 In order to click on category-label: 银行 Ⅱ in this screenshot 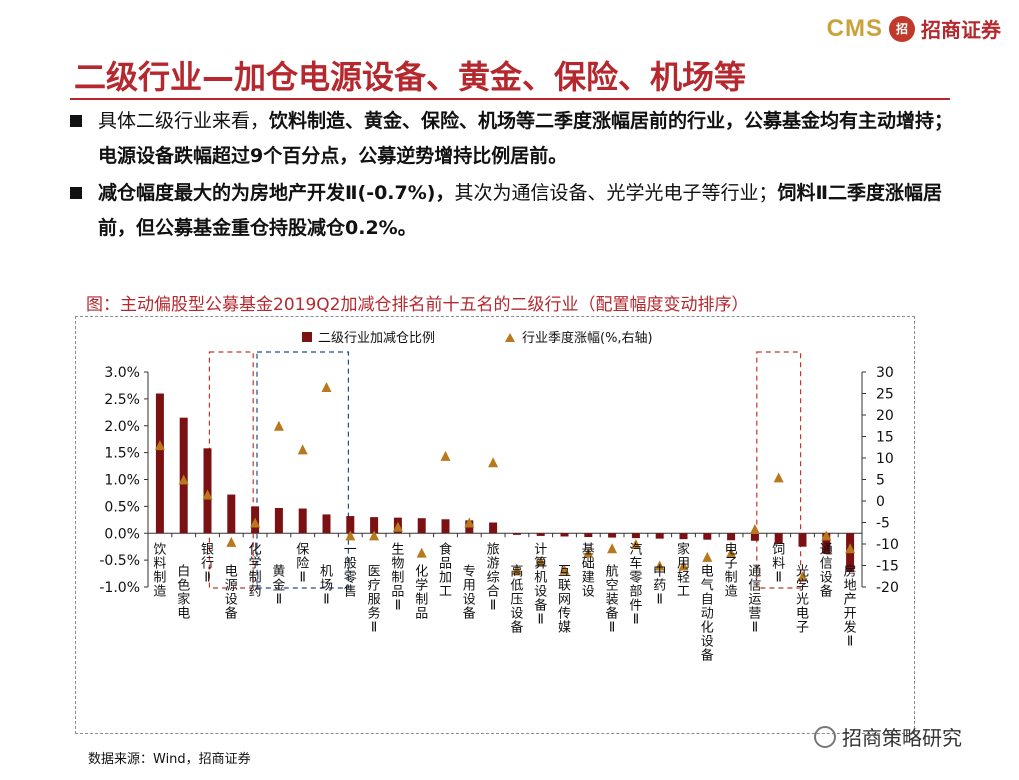, I will do `click(207, 563)`.